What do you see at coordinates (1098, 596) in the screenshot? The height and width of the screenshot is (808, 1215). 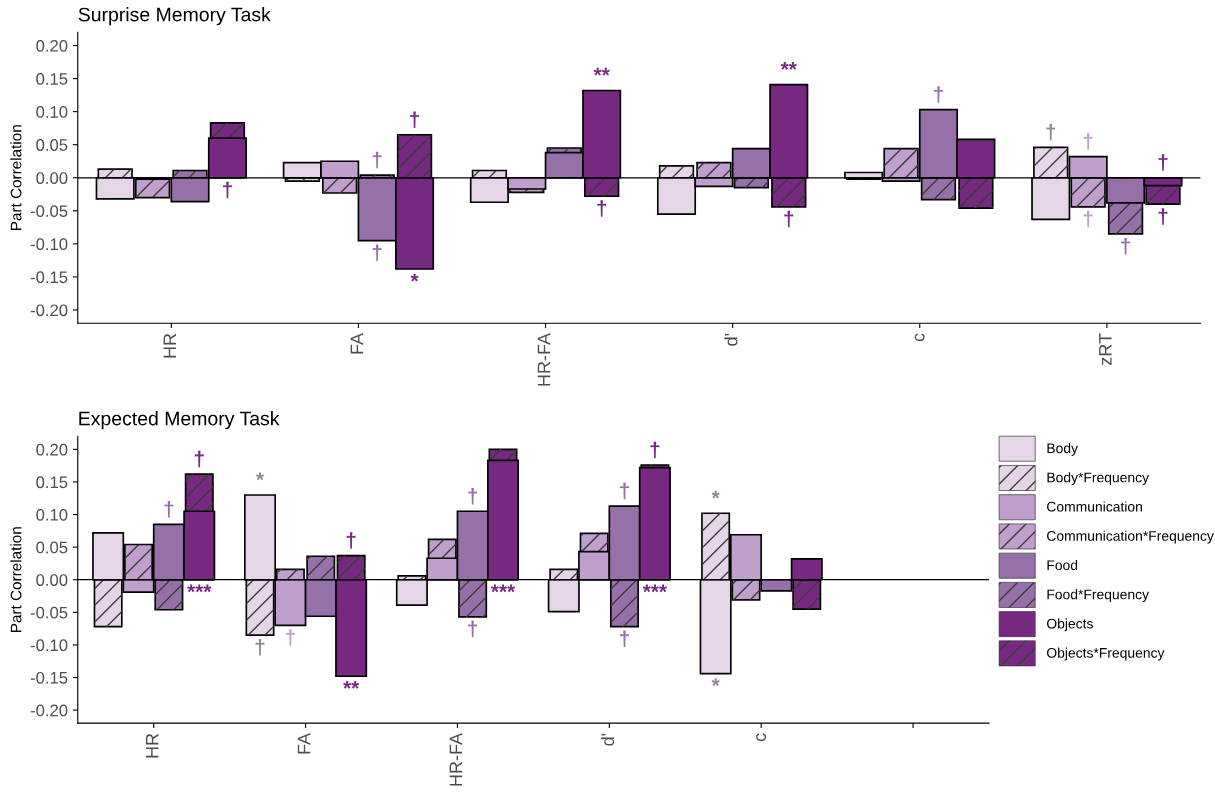 I see `legend-label: Food*Frequency` at bounding box center [1098, 596].